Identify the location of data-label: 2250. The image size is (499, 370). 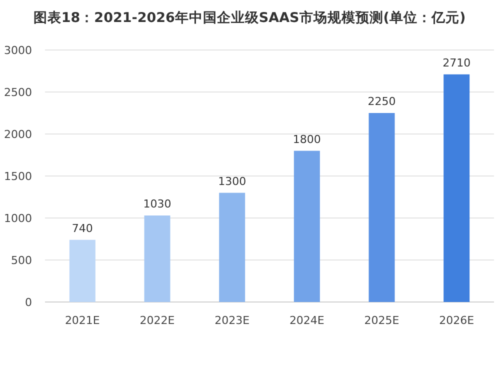
(382, 101).